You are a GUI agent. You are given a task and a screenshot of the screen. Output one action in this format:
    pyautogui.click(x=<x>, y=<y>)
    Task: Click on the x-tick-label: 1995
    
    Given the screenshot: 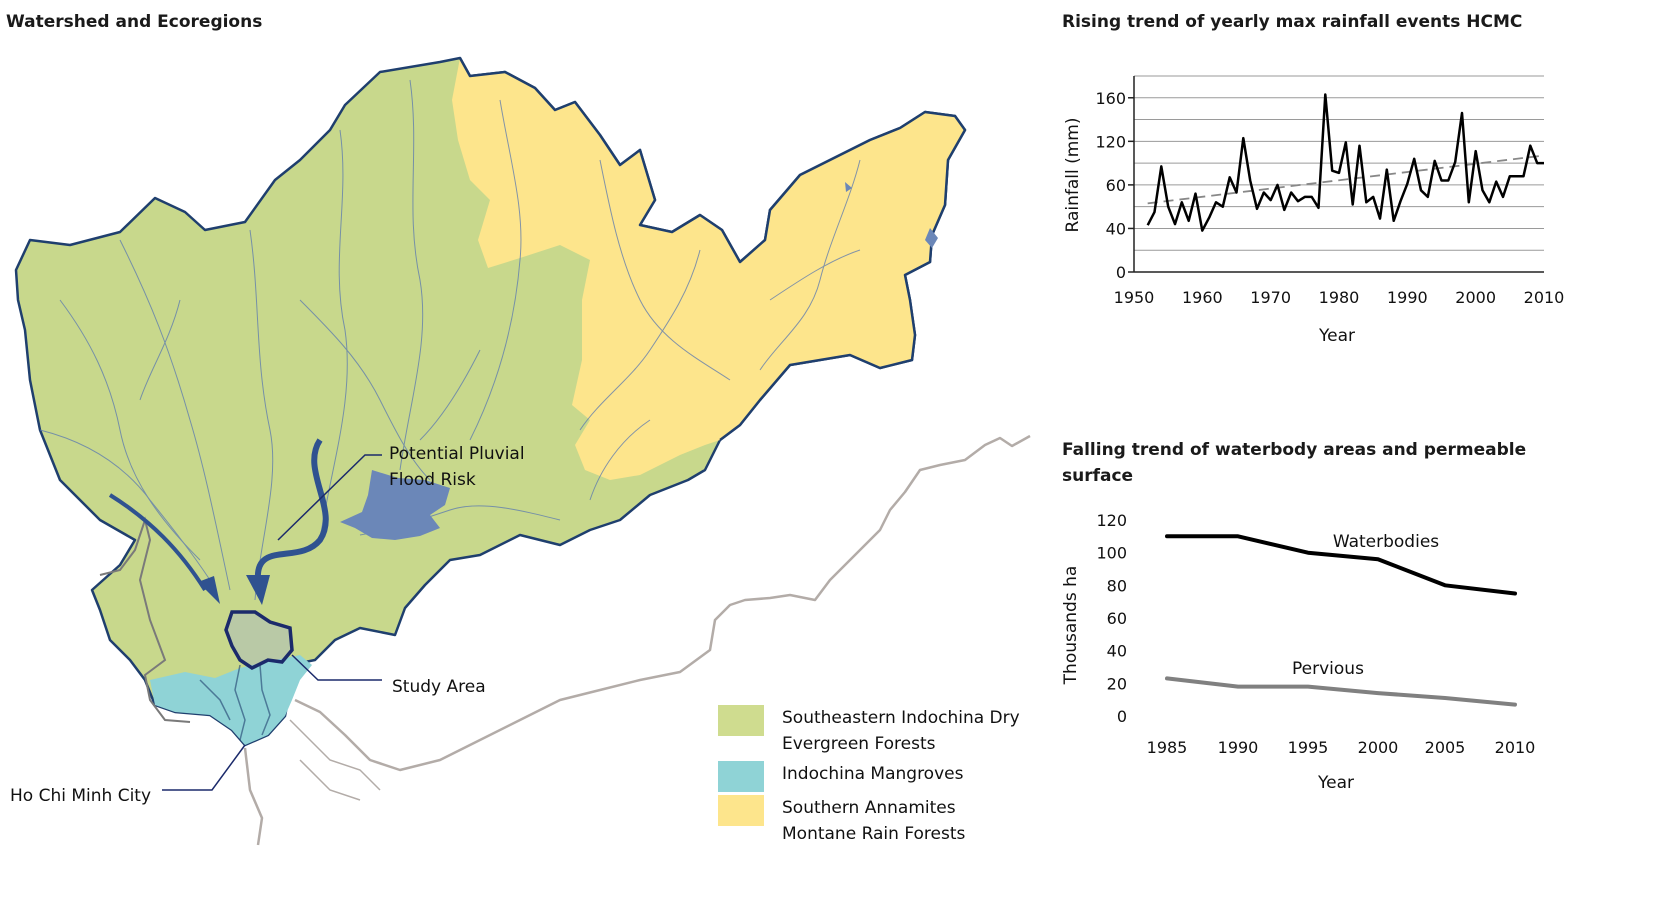 What is the action you would take?
    pyautogui.click(x=1308, y=747)
    